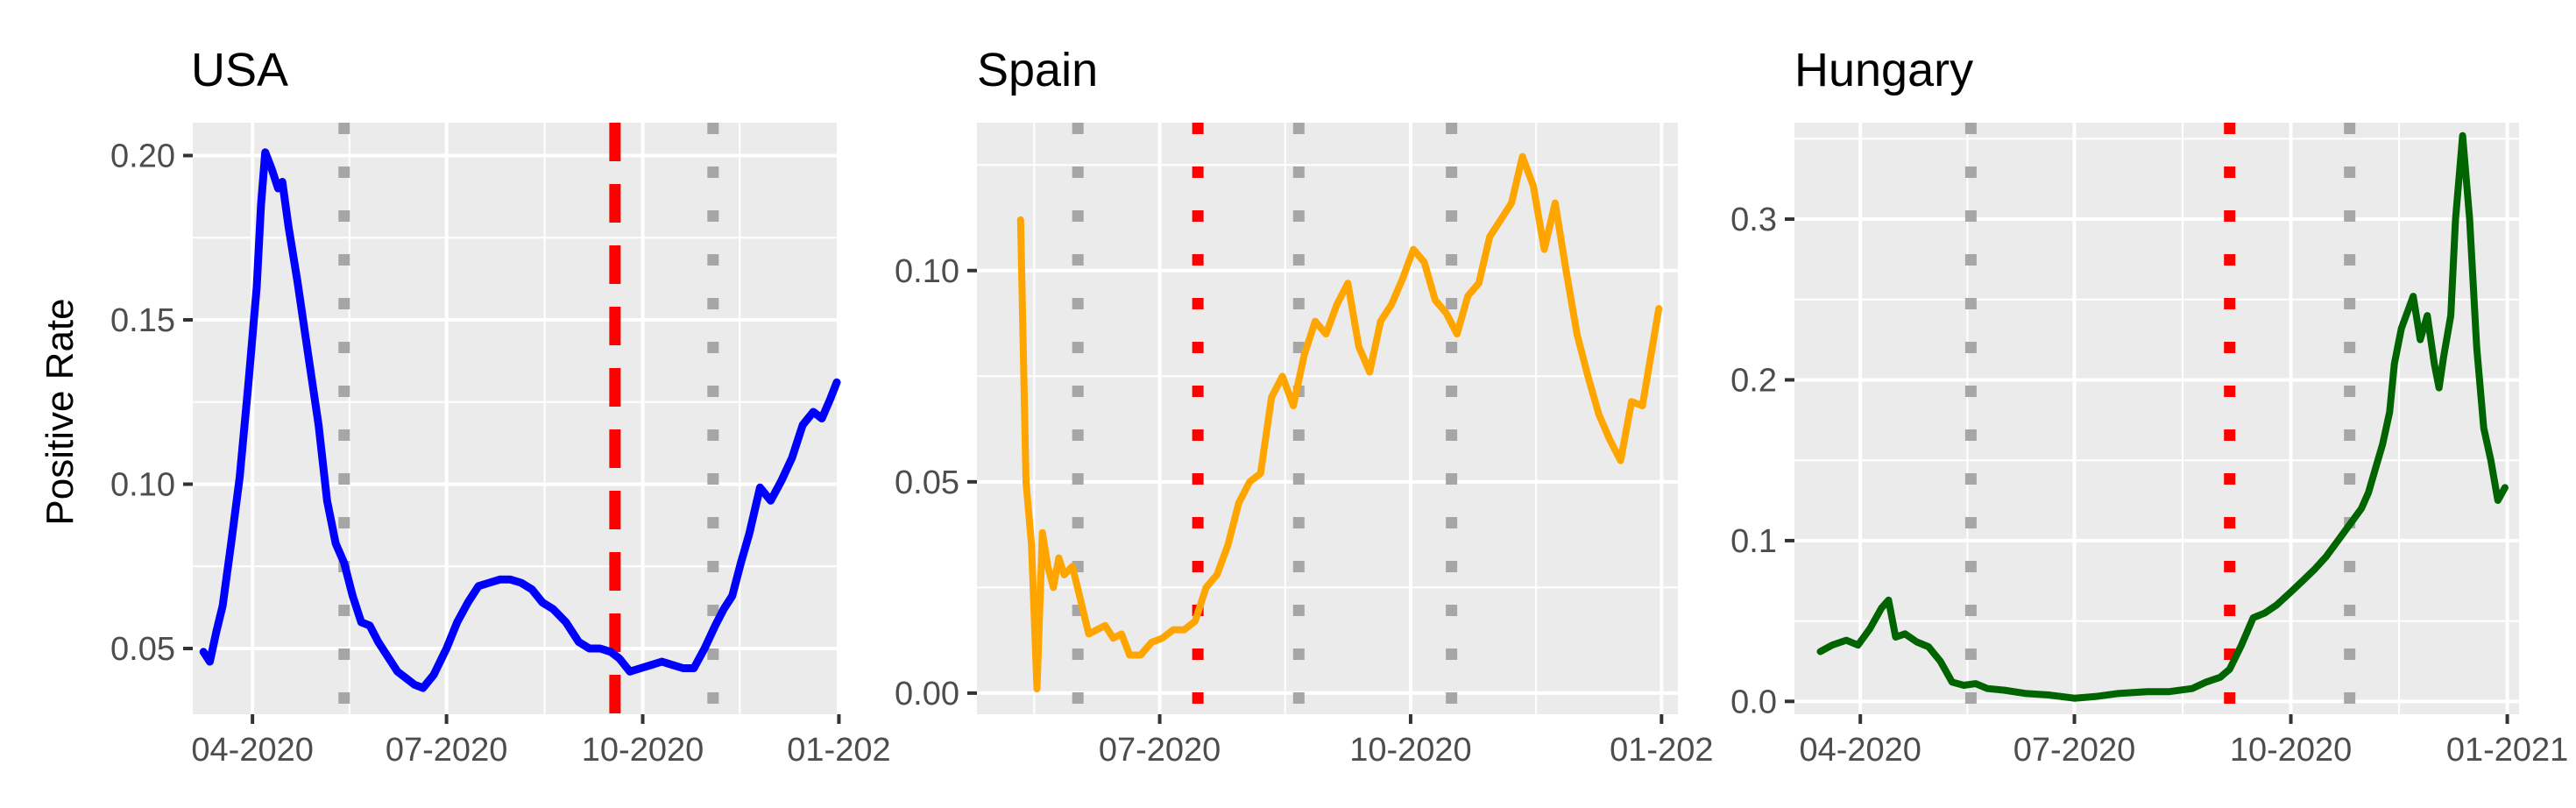 The height and width of the screenshot is (808, 2576). Describe the element at coordinates (1753, 541) in the screenshot. I see `hungary-y-tick-label: 0.1` at that location.